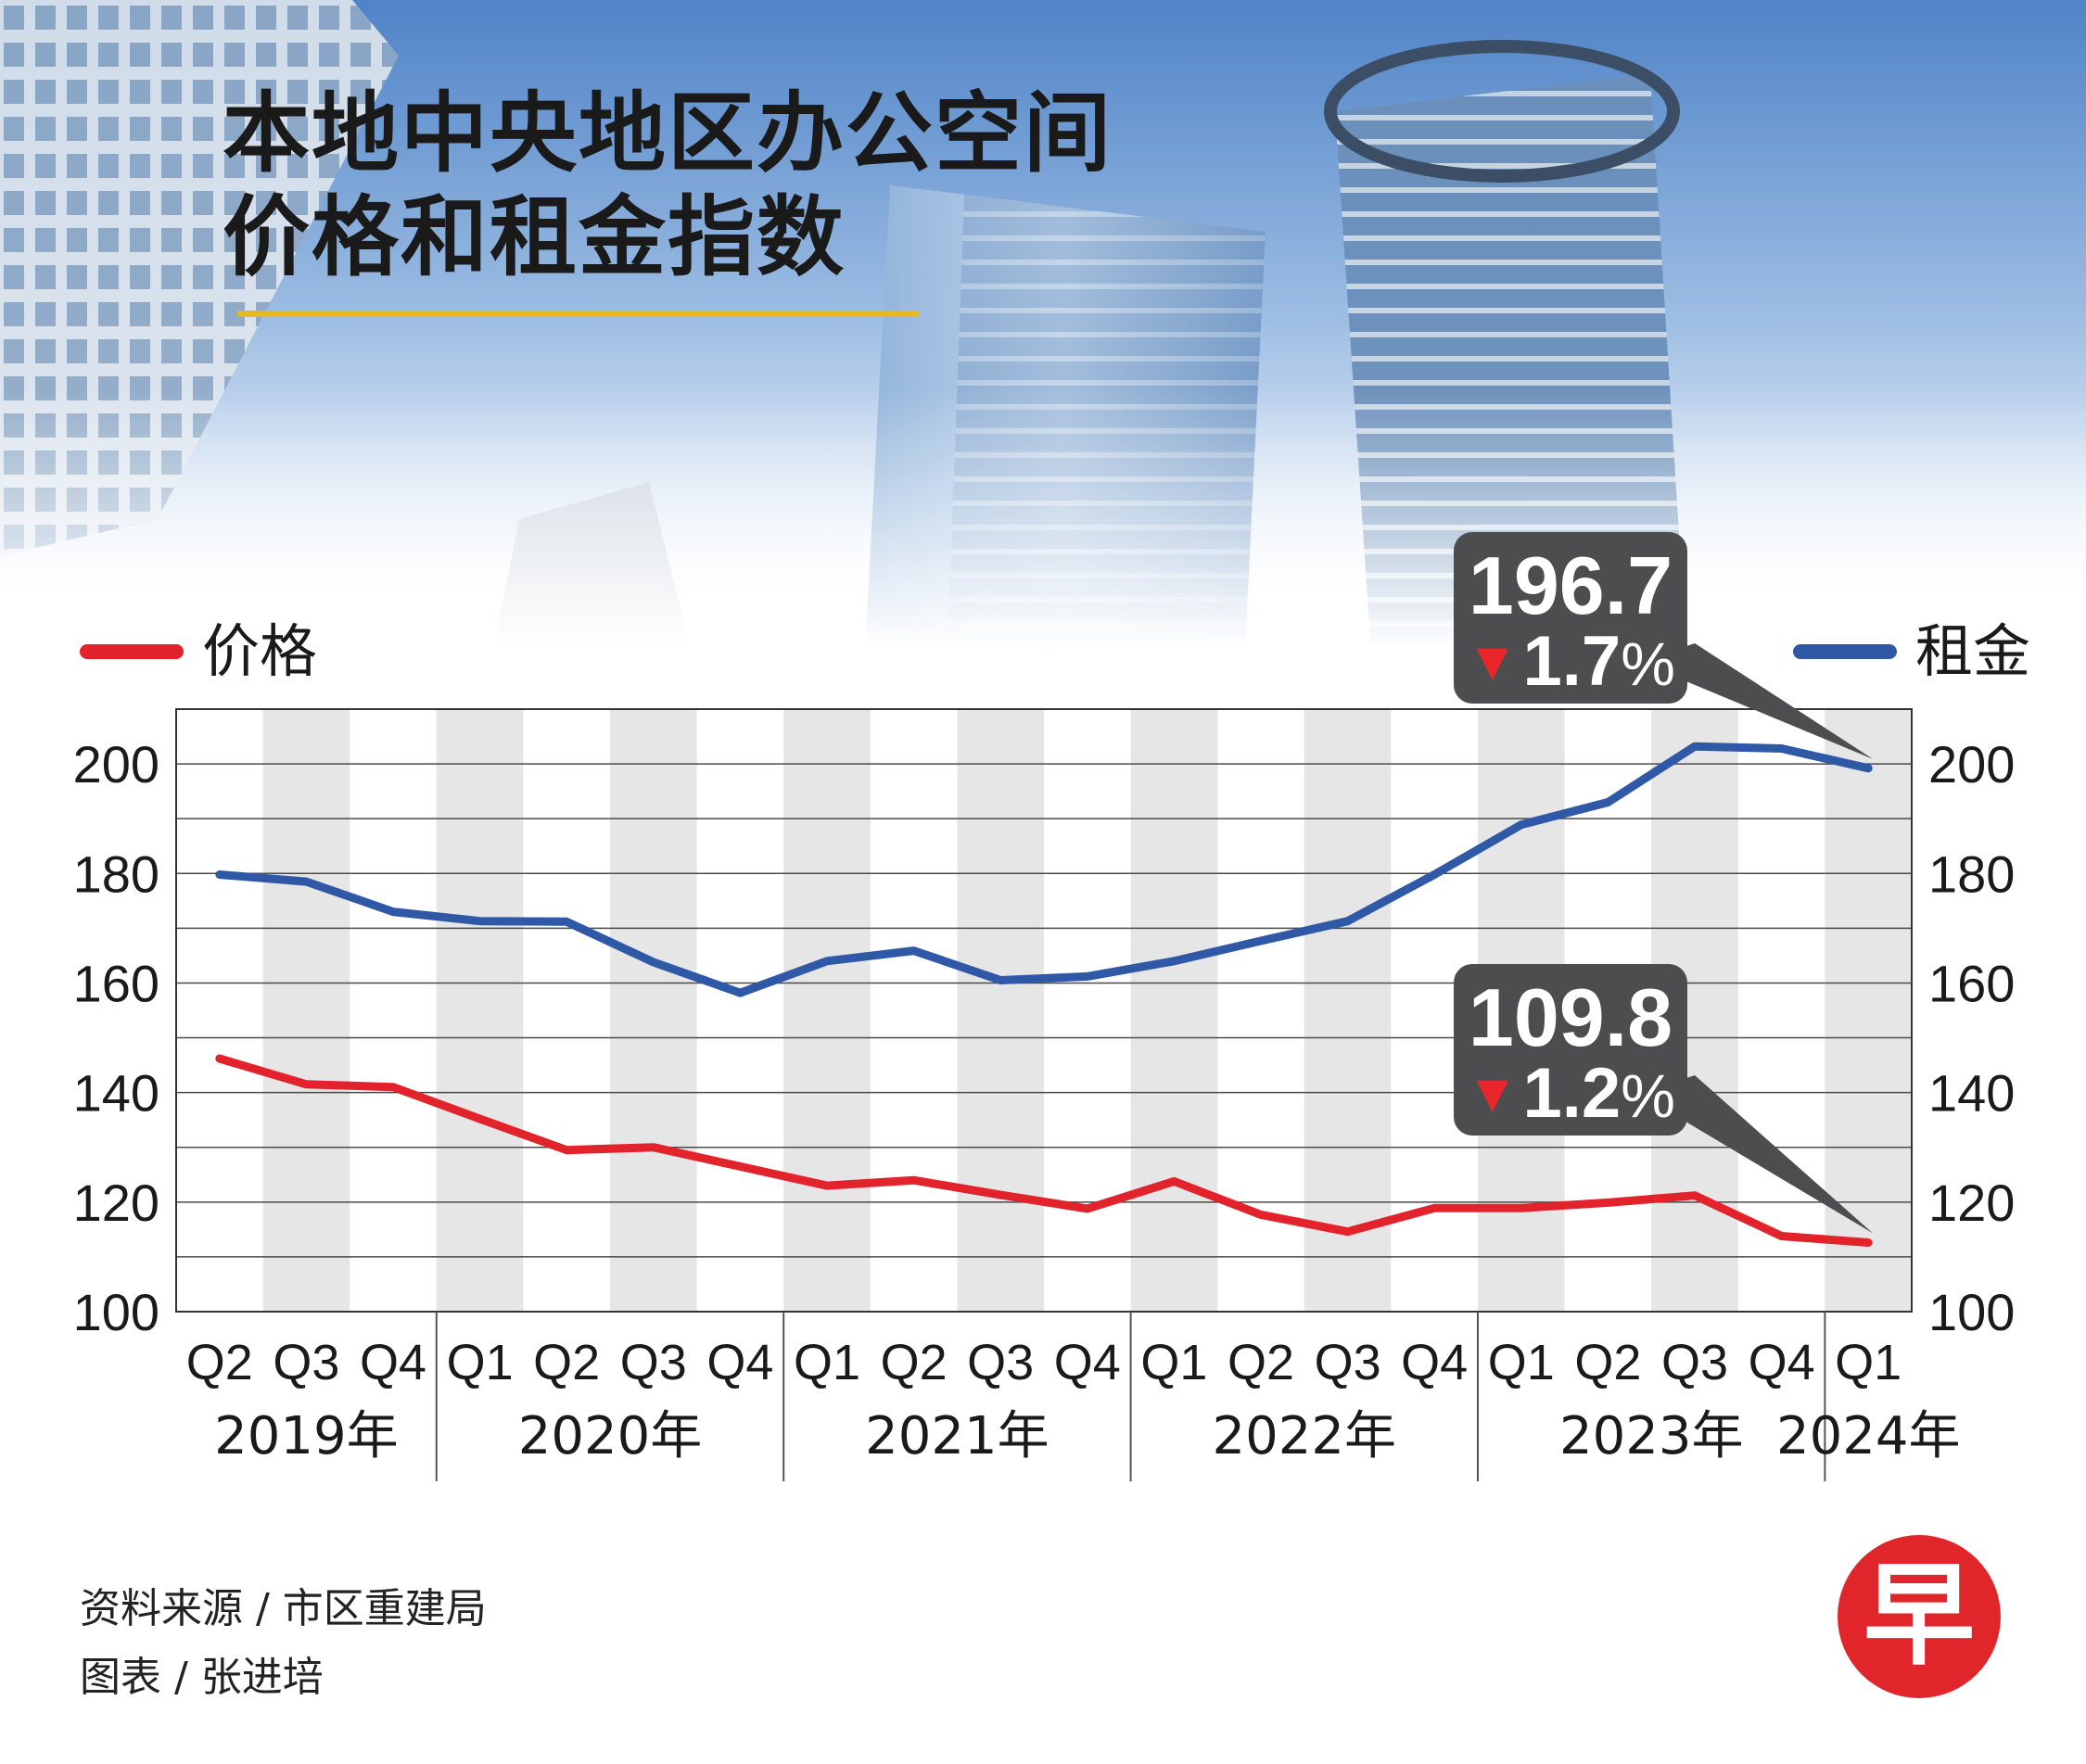 Image resolution: width=2086 pixels, height=1764 pixels. I want to click on price-change-value: 1.2, so click(1572, 1093).